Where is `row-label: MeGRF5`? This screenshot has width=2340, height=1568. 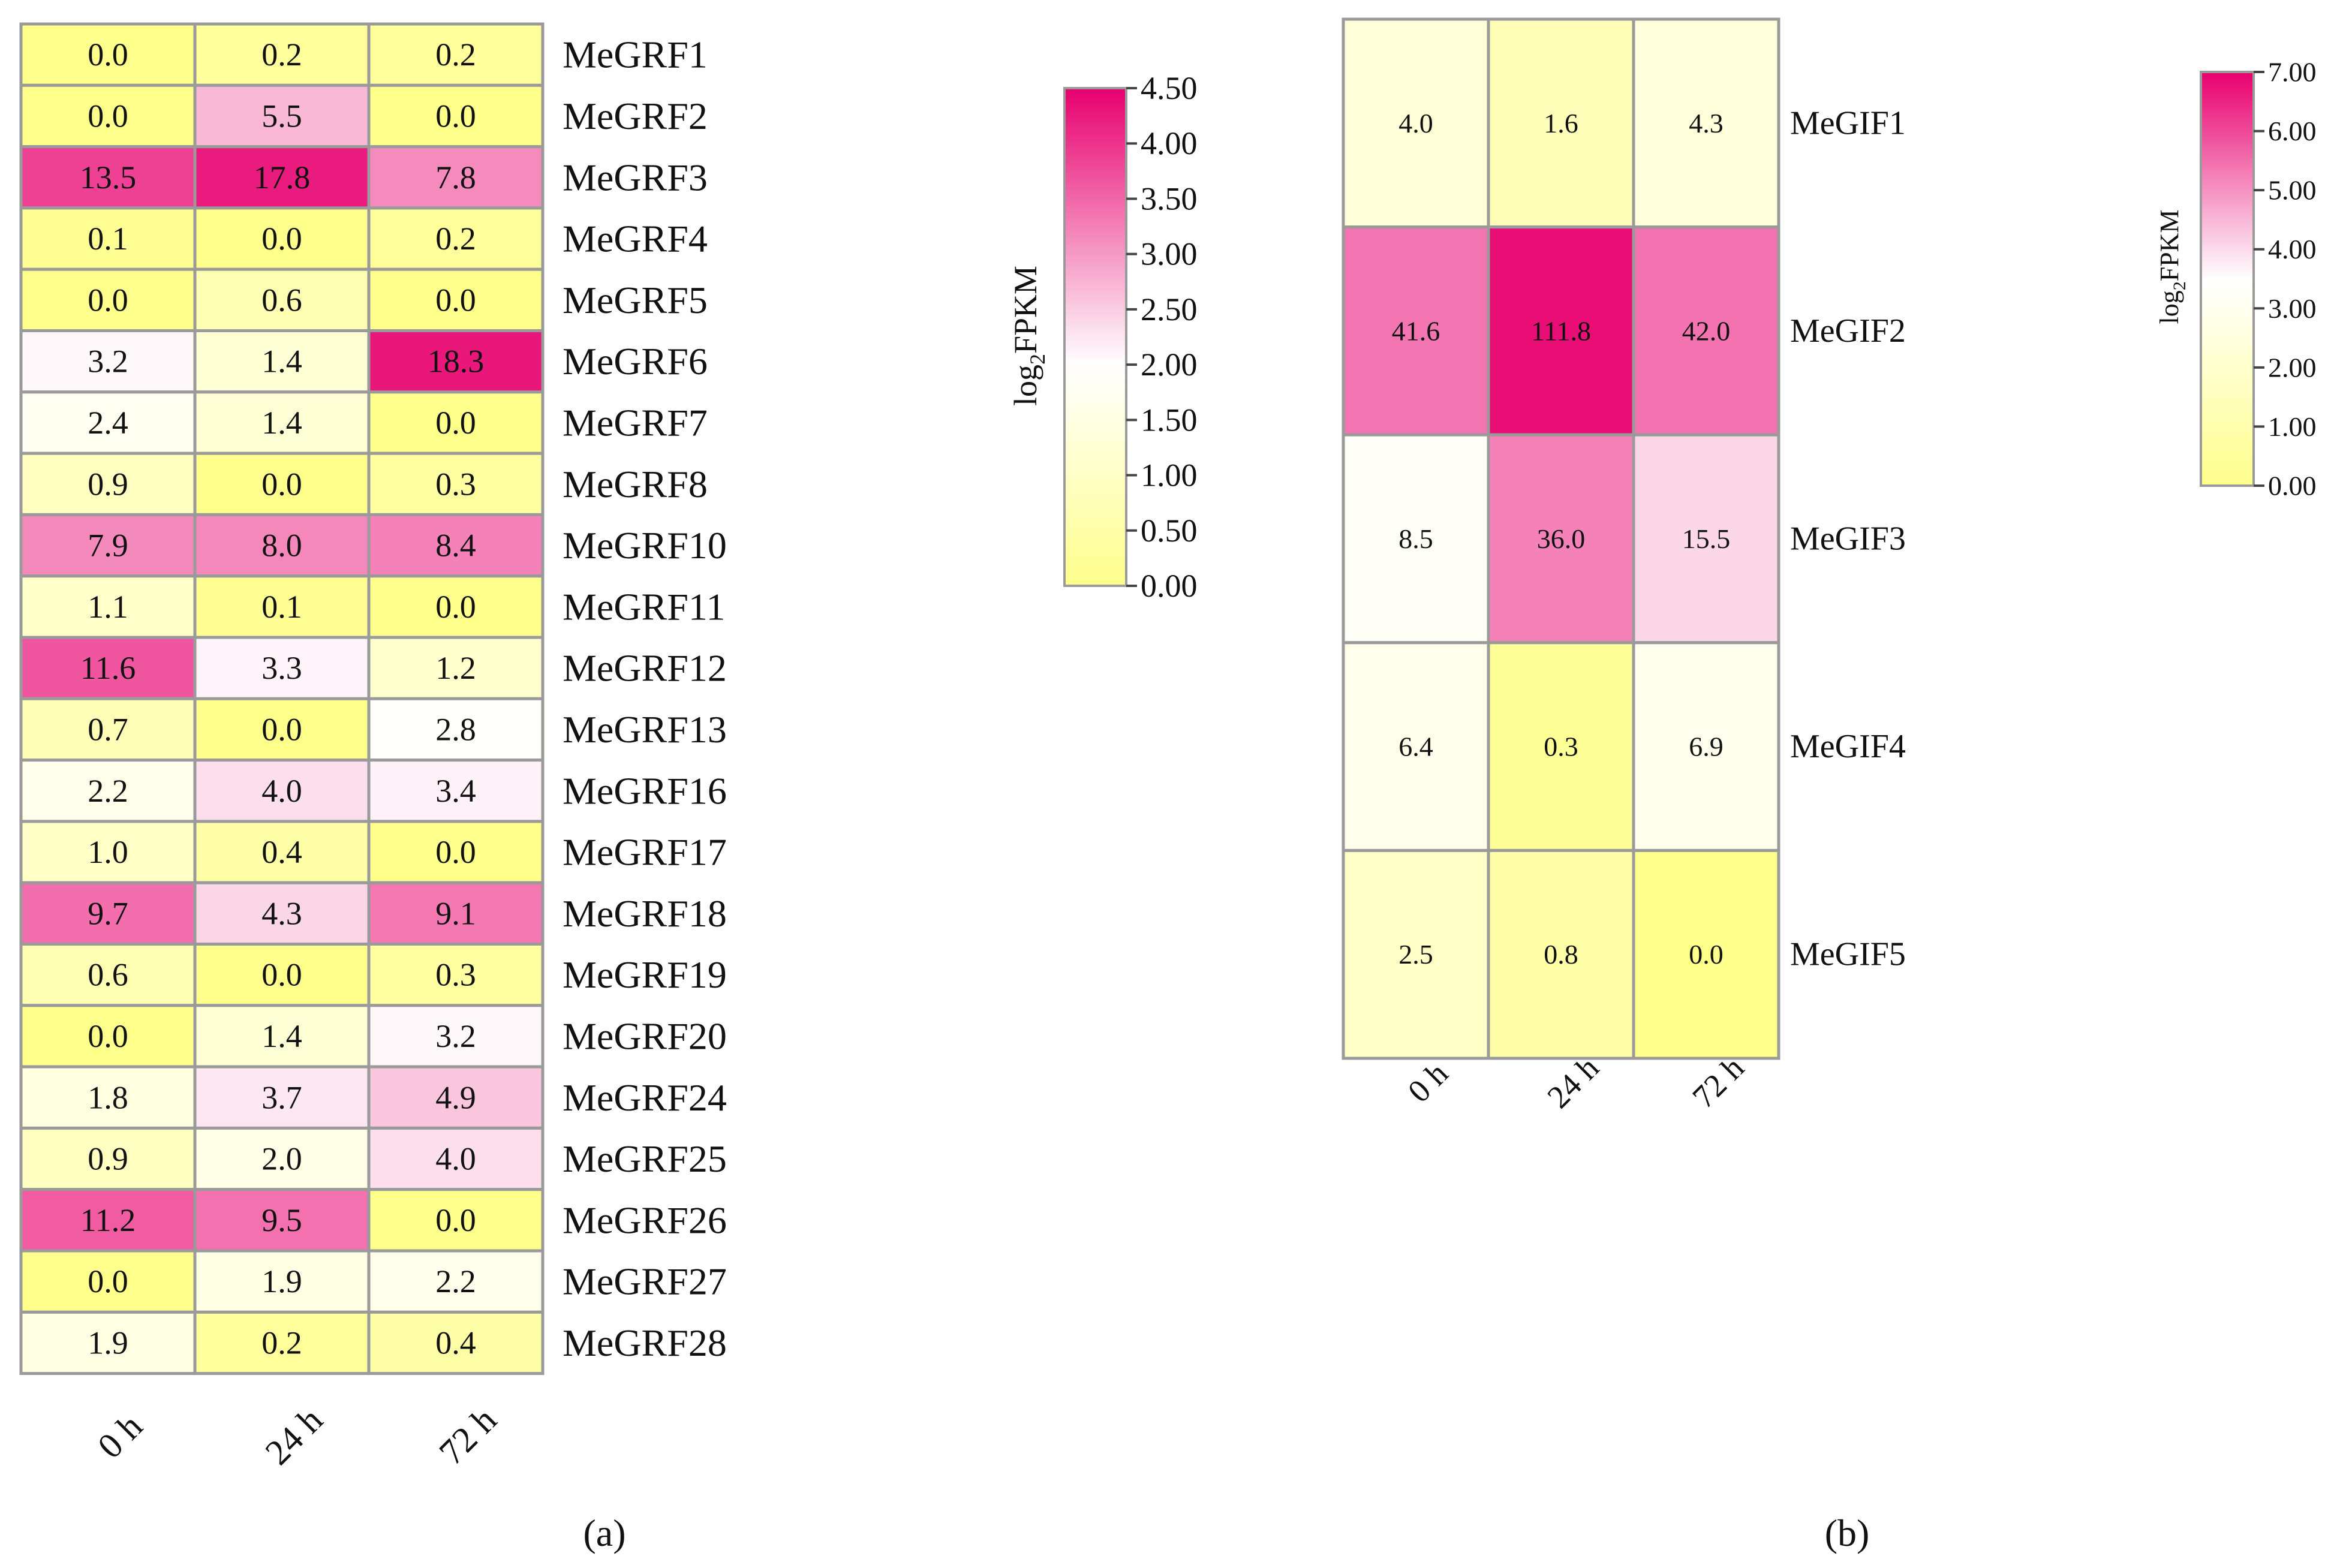 row-label: MeGRF5 is located at coordinates (636, 300).